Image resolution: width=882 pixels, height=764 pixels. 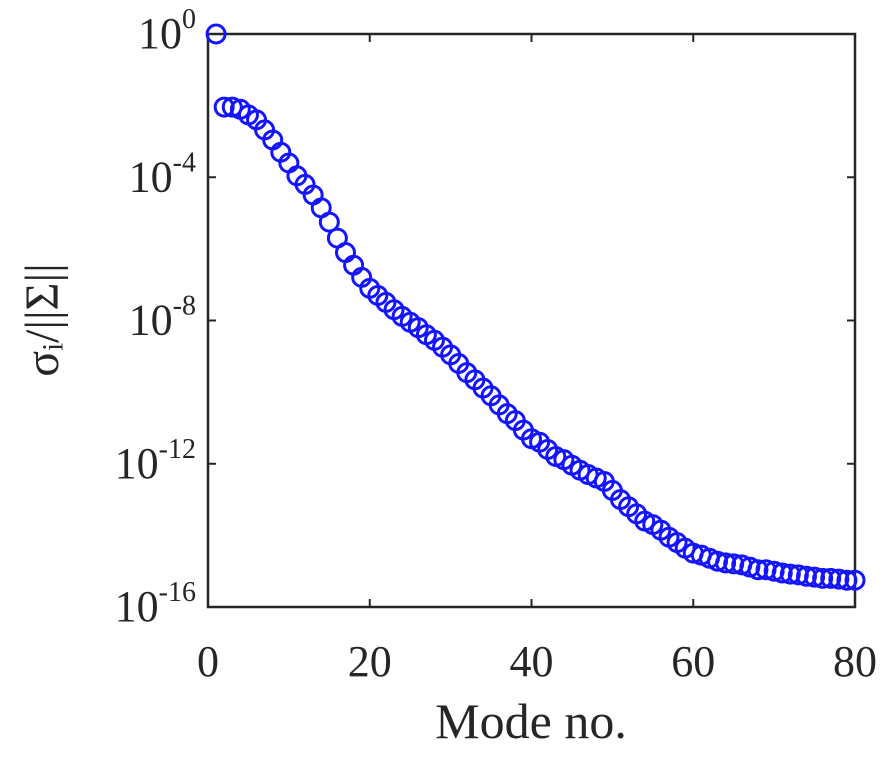 I want to click on y-tick-label: 10⁻¹², so click(x=155, y=461).